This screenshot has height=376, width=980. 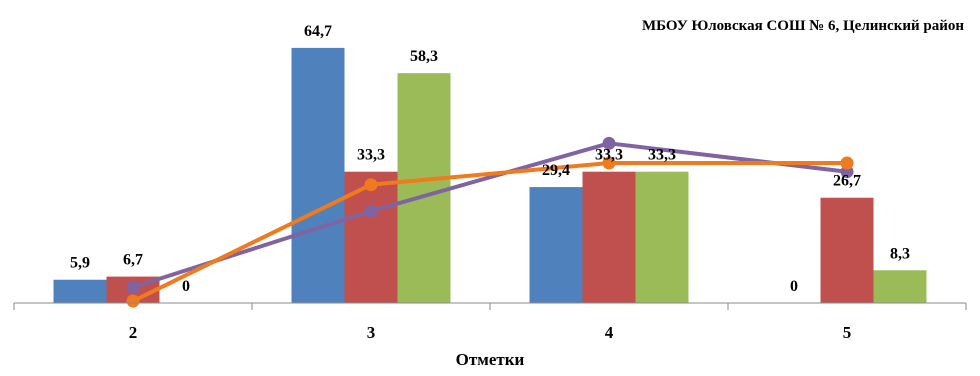 What do you see at coordinates (133, 332) in the screenshot?
I see `x-tick-label-2: 2` at bounding box center [133, 332].